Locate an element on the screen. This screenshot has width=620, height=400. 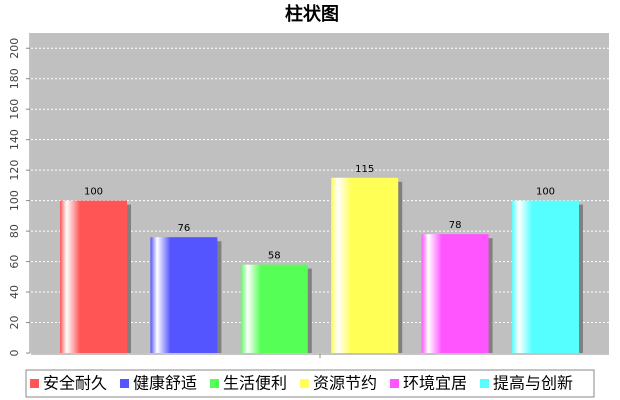
y-tick-label: 180 is located at coordinates (14, 78).